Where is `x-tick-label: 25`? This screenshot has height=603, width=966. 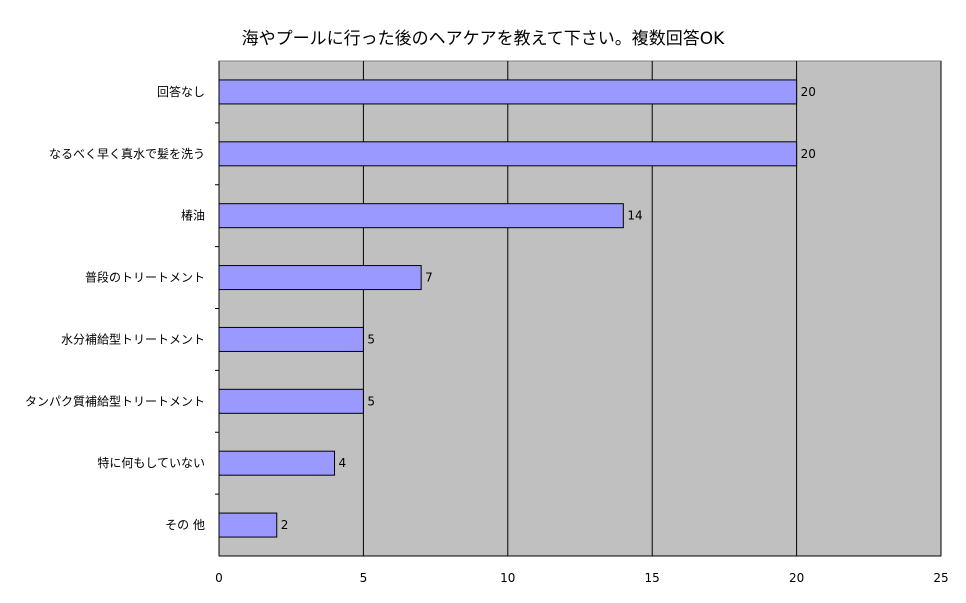
x-tick-label: 25 is located at coordinates (940, 578).